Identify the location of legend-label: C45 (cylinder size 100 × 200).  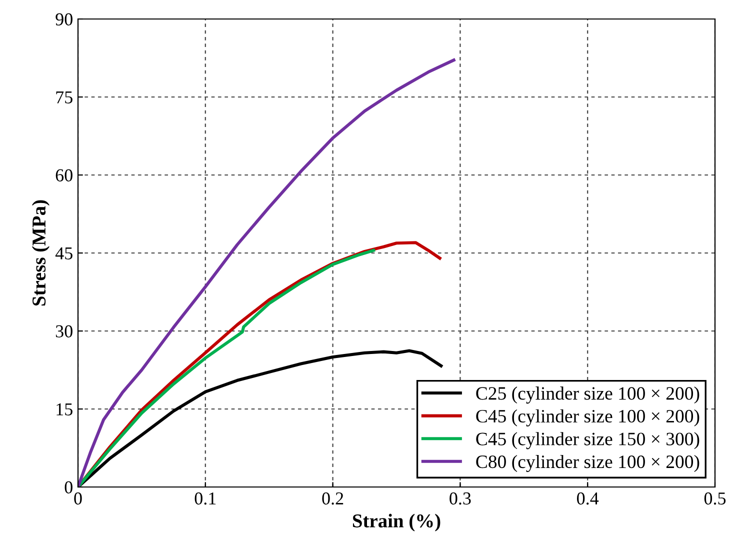
(588, 417).